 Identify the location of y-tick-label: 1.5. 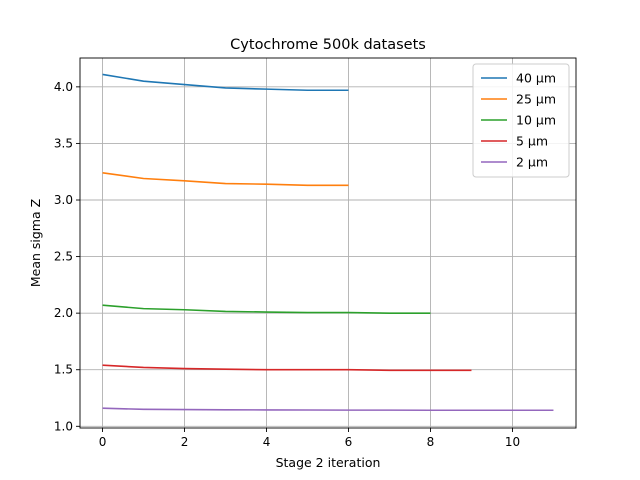
(63, 370).